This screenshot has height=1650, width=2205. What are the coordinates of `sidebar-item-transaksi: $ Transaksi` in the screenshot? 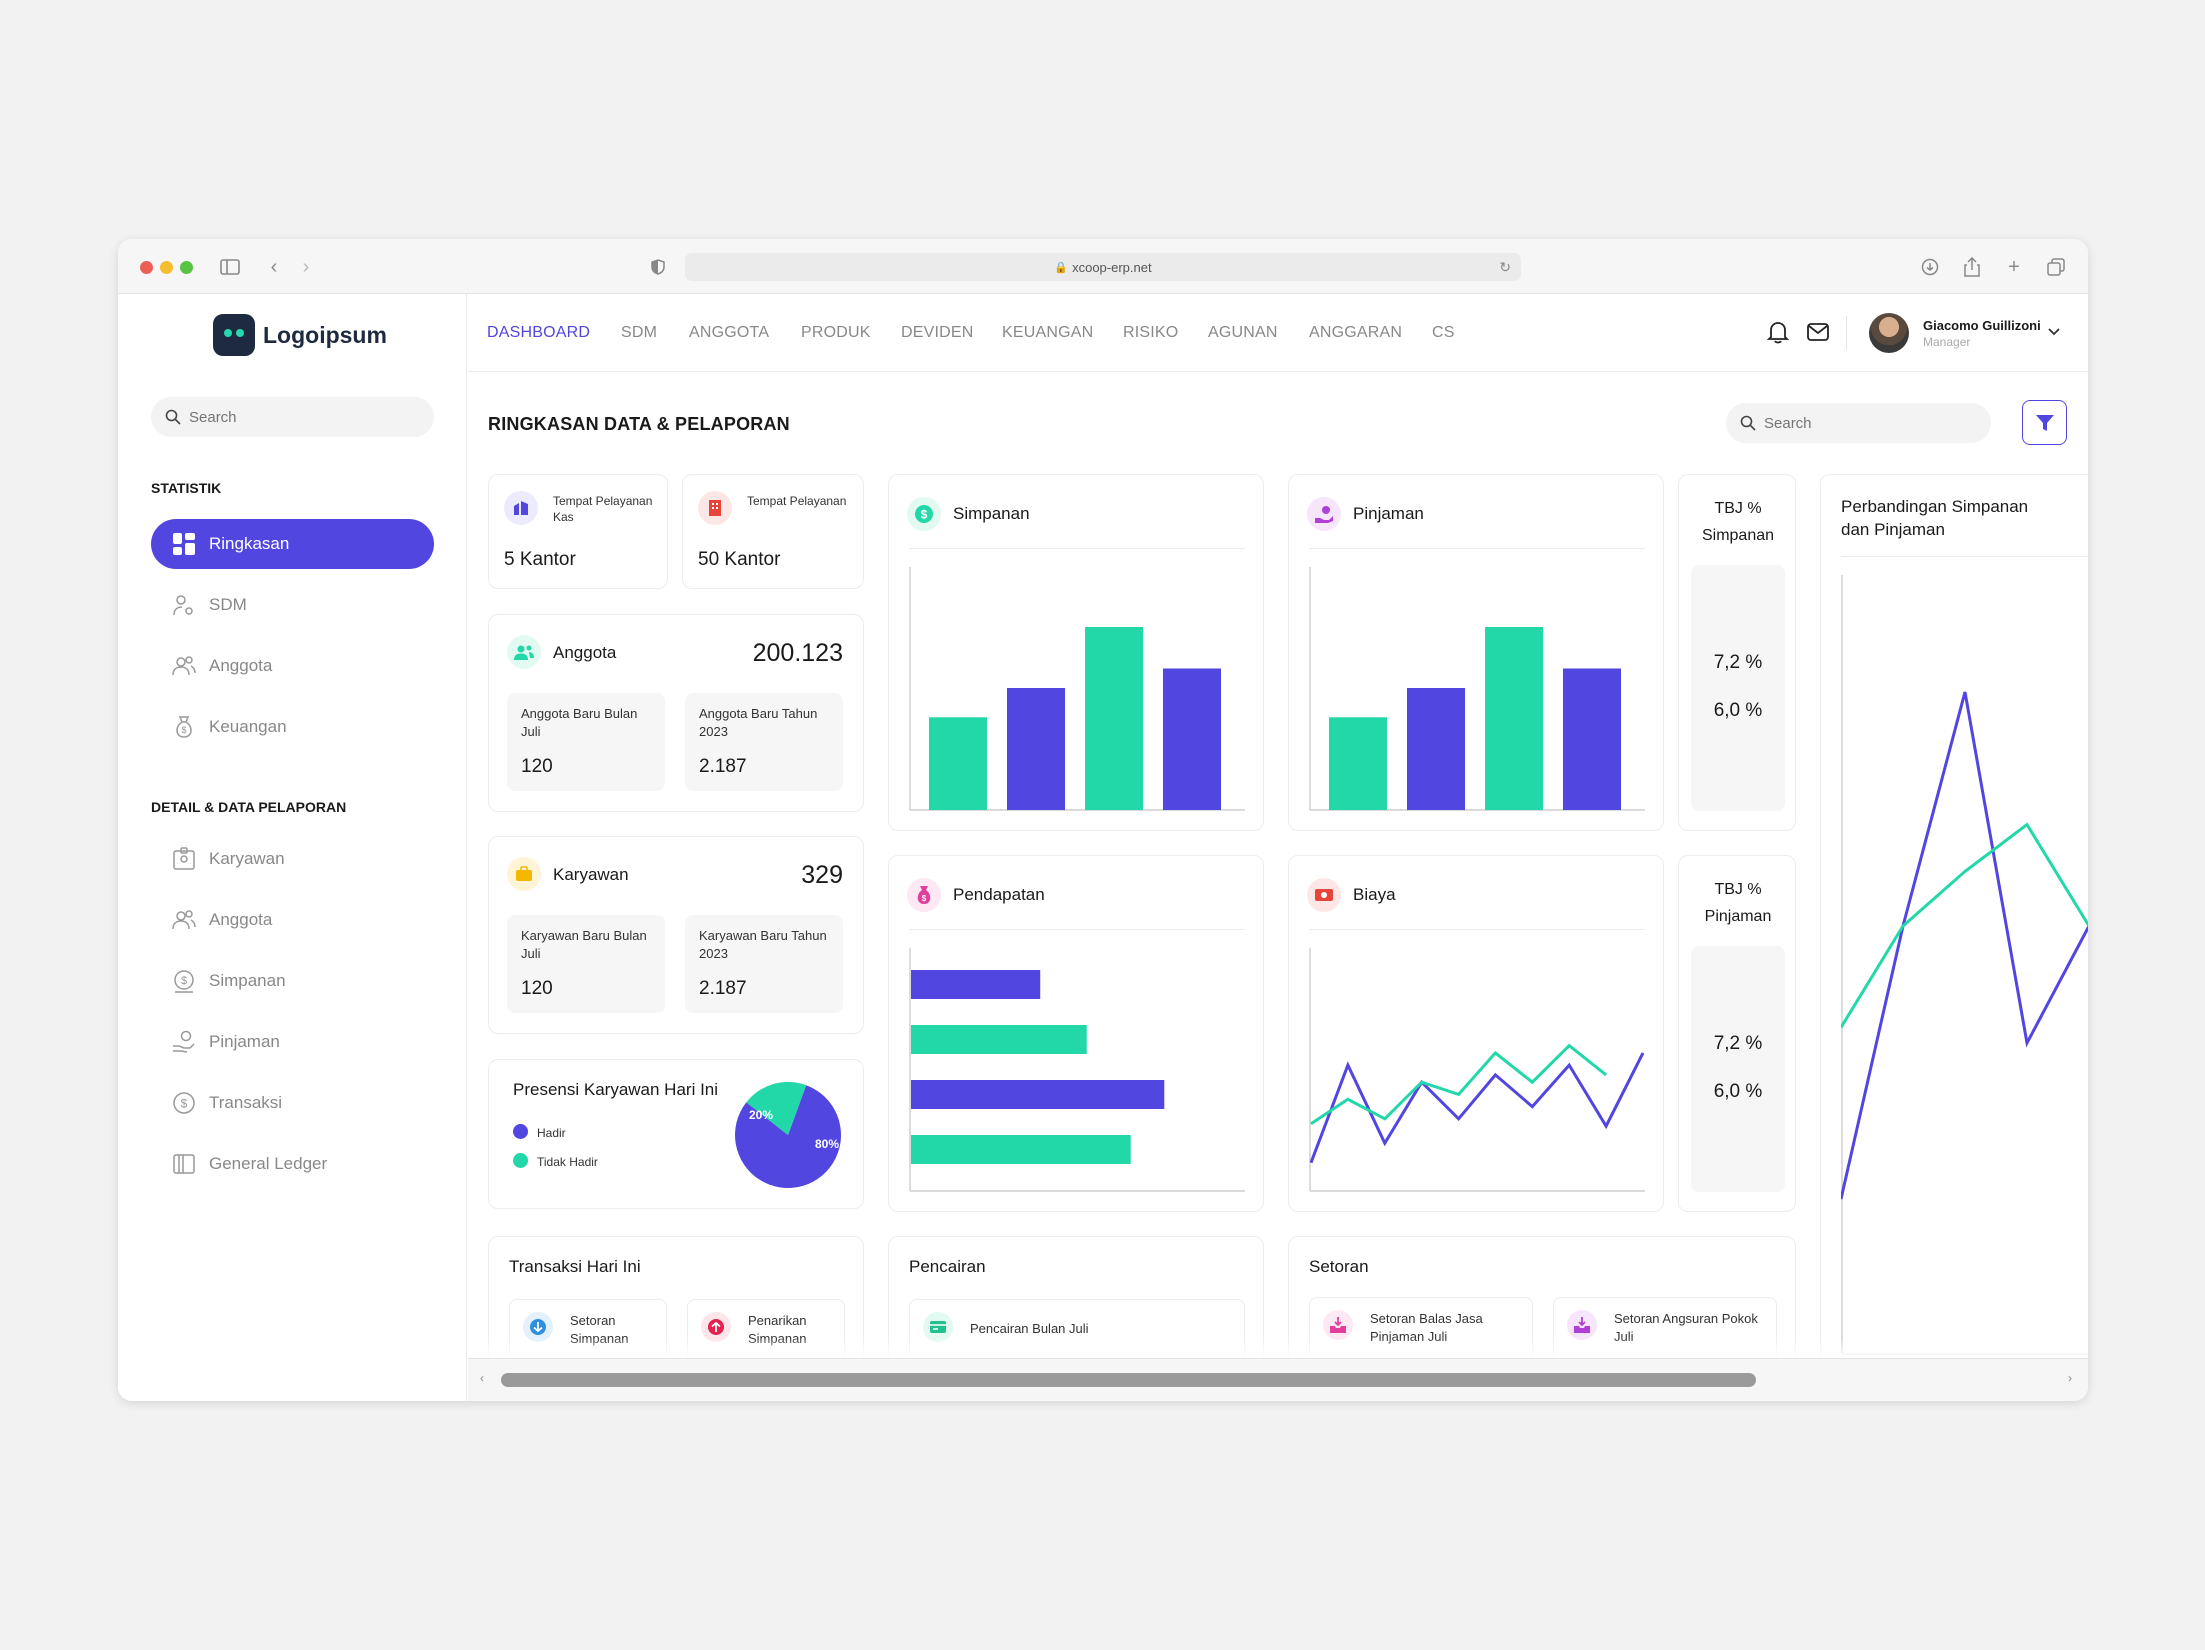 It's located at (292, 1103).